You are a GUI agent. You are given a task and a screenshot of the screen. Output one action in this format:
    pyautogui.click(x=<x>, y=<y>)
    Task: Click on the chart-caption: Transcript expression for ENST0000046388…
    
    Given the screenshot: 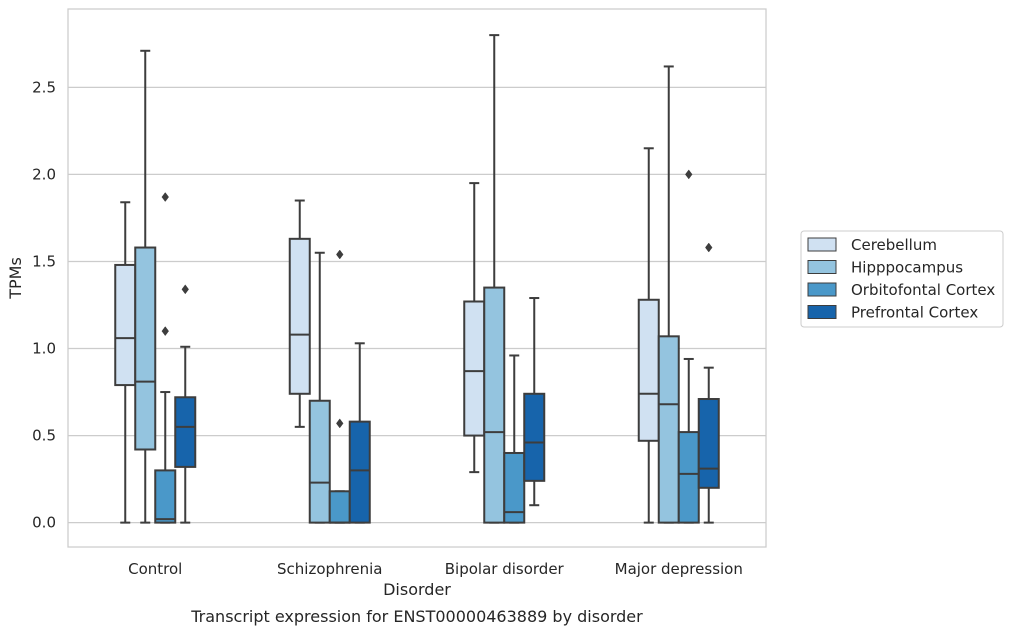 What is the action you would take?
    pyautogui.click(x=416, y=616)
    